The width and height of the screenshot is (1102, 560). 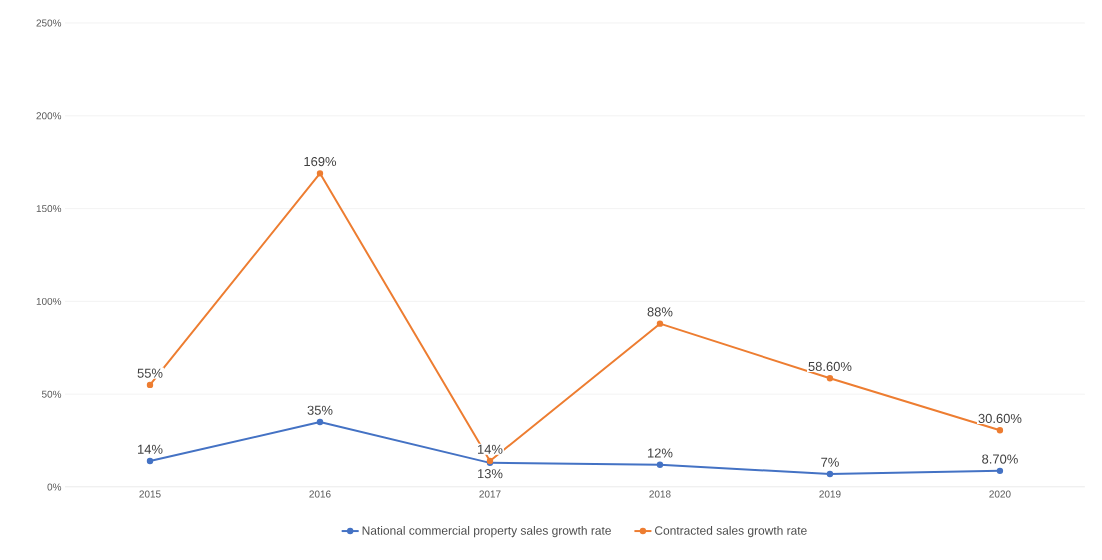 I want to click on data-label: 12%, so click(x=660, y=453).